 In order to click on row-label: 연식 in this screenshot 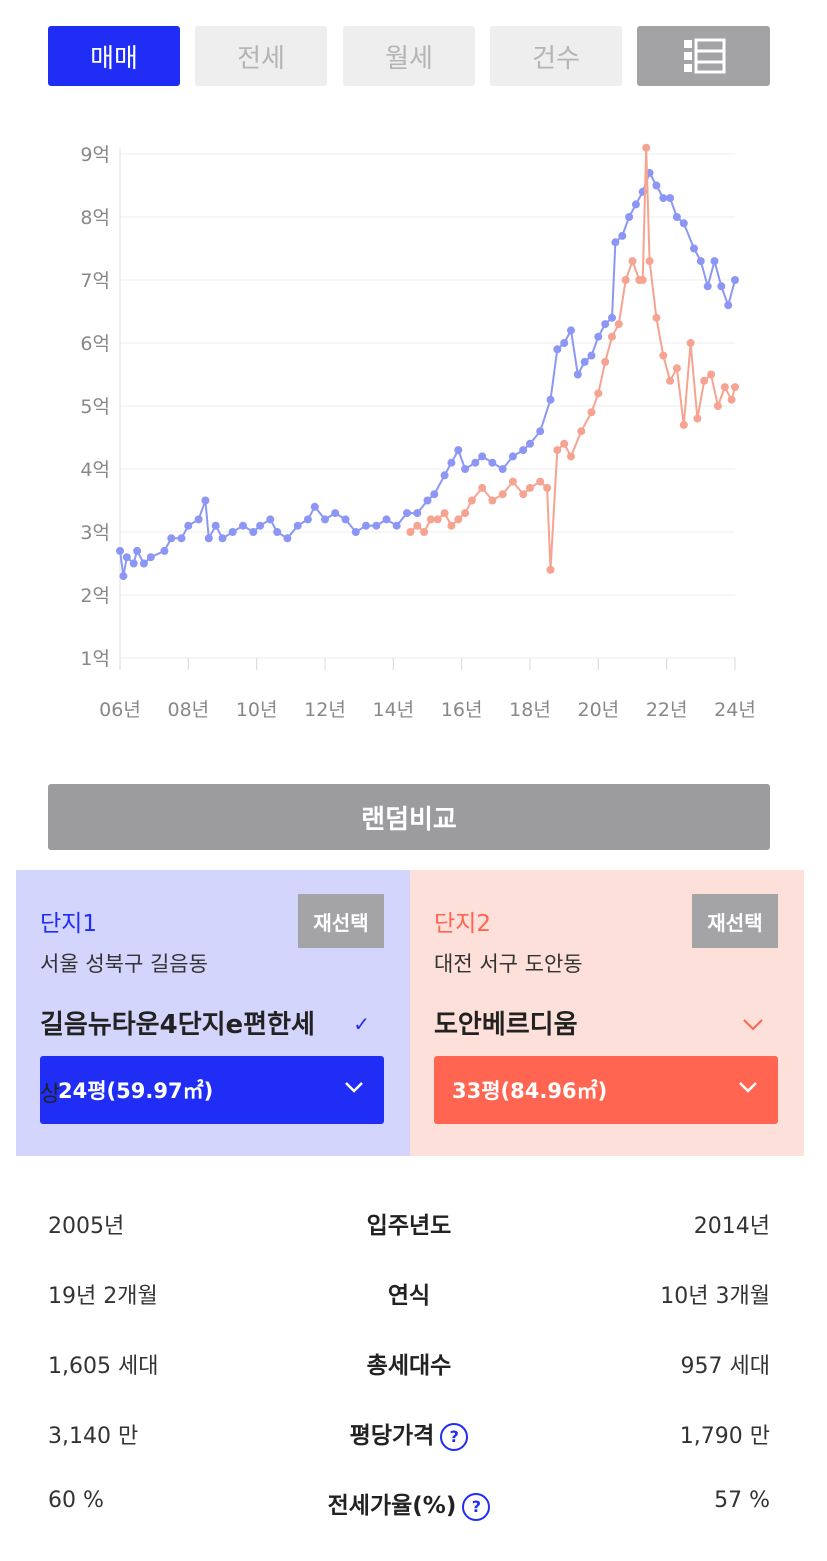, I will do `click(409, 1296)`.